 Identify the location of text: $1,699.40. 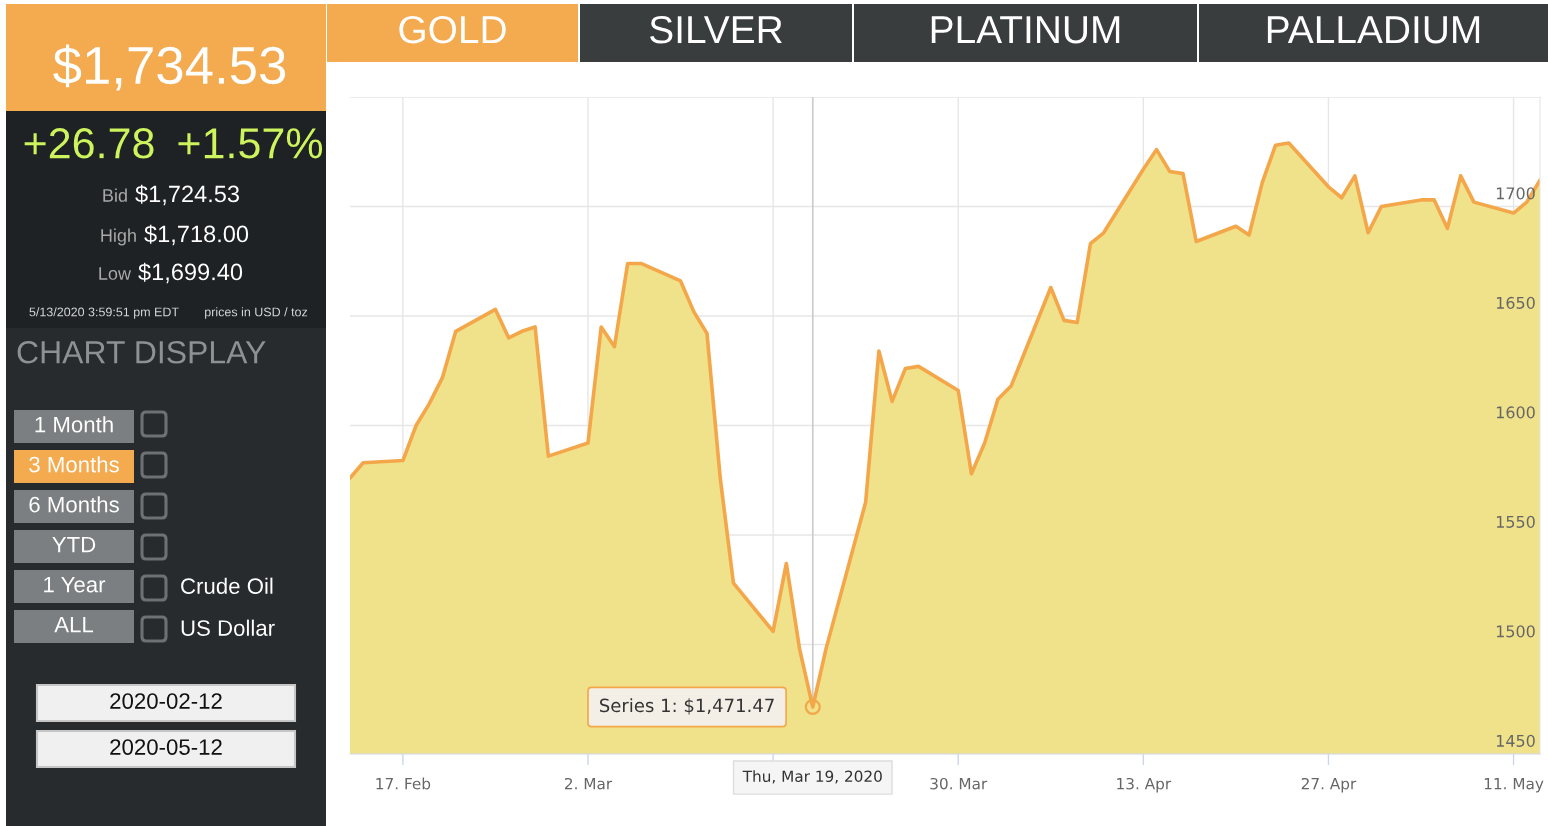
(190, 273).